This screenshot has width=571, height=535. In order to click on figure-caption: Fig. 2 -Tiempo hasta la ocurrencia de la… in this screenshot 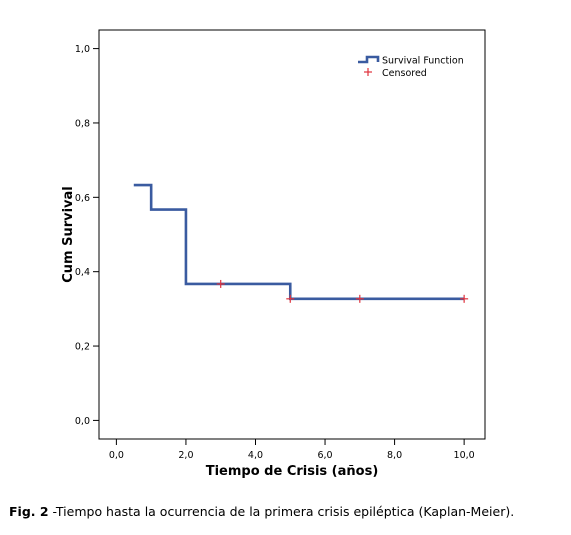, I will do `click(286, 511)`.